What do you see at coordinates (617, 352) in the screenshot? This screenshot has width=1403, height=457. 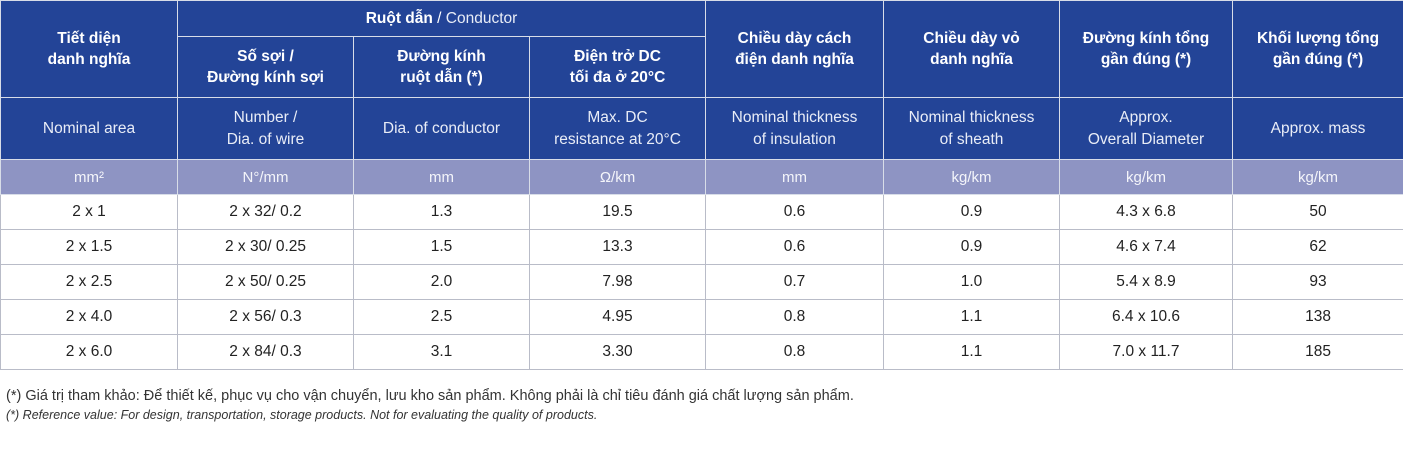 I see `cell-resistance: 3.30` at bounding box center [617, 352].